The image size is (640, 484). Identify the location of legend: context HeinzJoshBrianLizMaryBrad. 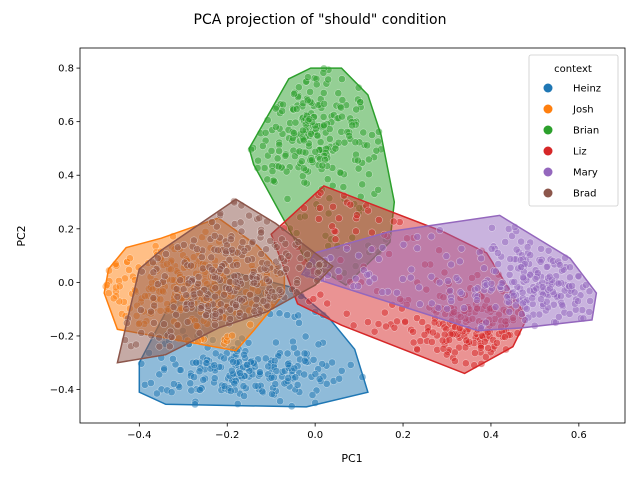
(573, 130).